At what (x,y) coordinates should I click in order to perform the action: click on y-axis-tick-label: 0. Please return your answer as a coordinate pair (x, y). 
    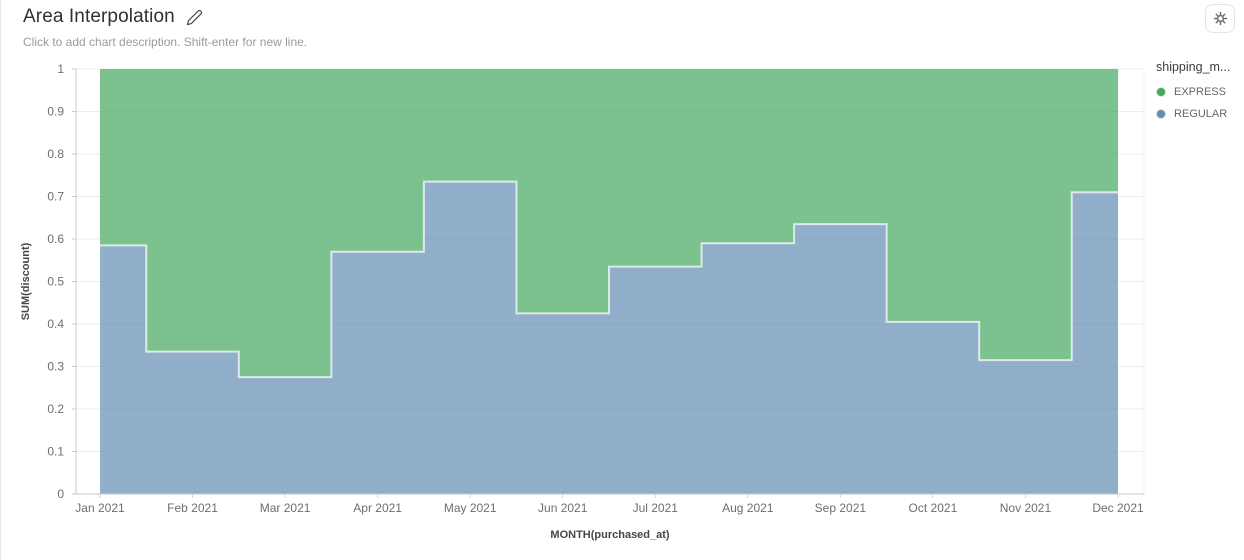
    Looking at the image, I should click on (60, 494).